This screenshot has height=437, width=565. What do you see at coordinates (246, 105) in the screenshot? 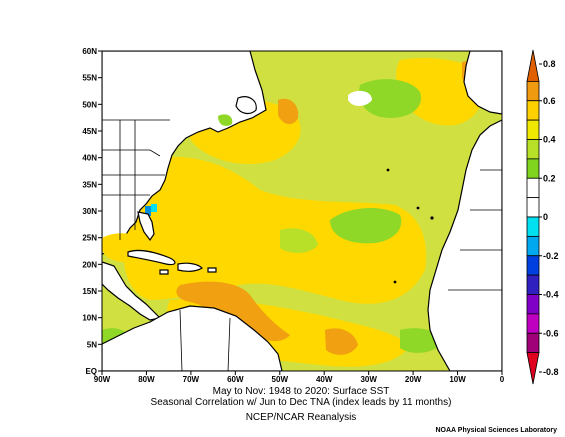
I see `land-newfoundland` at bounding box center [246, 105].